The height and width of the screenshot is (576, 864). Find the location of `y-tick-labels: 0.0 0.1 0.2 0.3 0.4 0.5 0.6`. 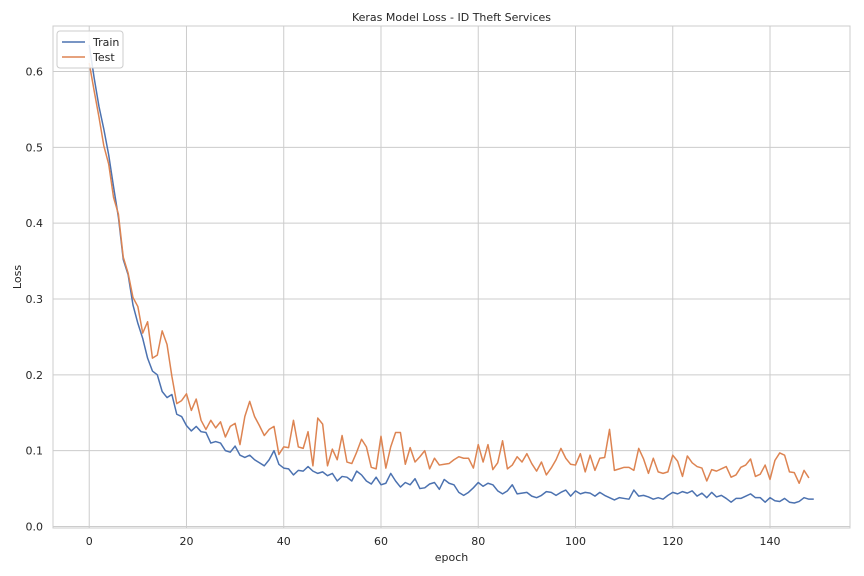

y-tick-labels: 0.0 0.1 0.2 0.3 0.4 0.5 0.6 is located at coordinates (35, 299).